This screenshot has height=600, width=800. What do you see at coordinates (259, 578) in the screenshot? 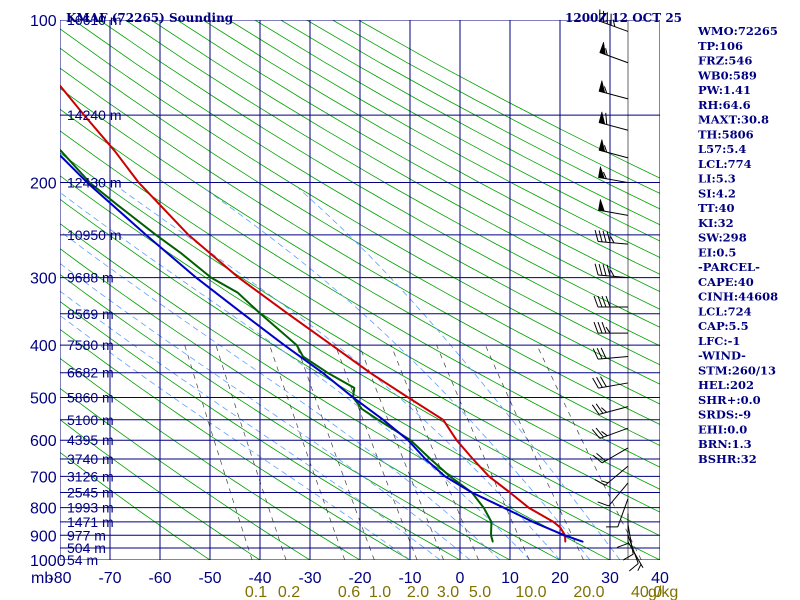
I see `temperature-tick-label: -40` at bounding box center [259, 578].